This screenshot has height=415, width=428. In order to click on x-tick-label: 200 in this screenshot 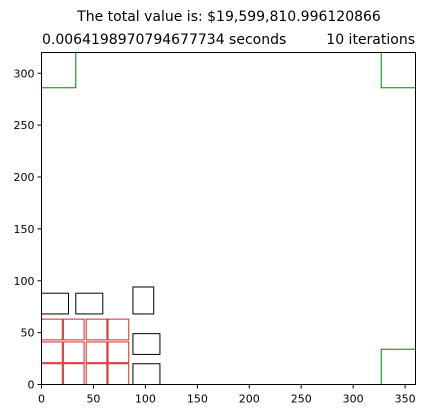, I will do `click(249, 399)`.